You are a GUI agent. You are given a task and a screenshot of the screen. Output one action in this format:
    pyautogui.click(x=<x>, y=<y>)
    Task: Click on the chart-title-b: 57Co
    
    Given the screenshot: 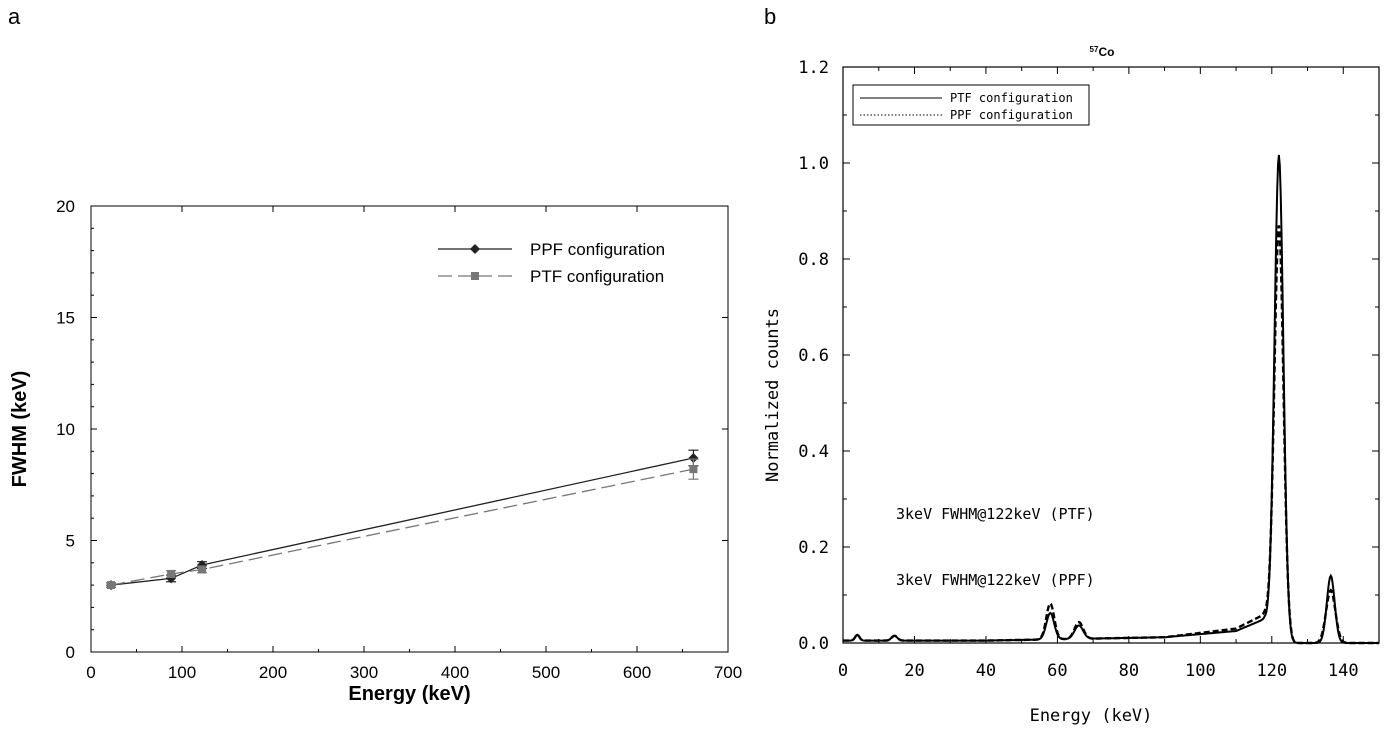 What is the action you would take?
    pyautogui.click(x=1102, y=52)
    